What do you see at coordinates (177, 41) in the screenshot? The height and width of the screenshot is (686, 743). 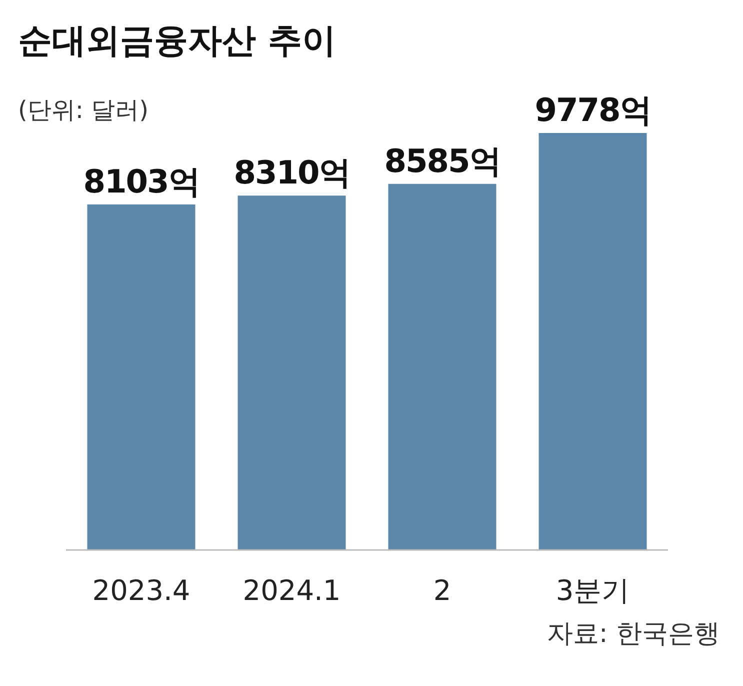 I see `chart-title: 순대외금융자산 추이` at bounding box center [177, 41].